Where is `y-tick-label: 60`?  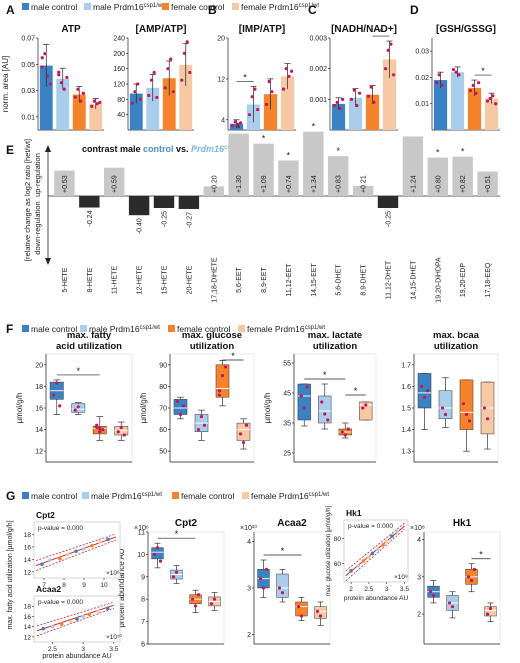 y-tick-label: 60 is located at coordinates (338, 564).